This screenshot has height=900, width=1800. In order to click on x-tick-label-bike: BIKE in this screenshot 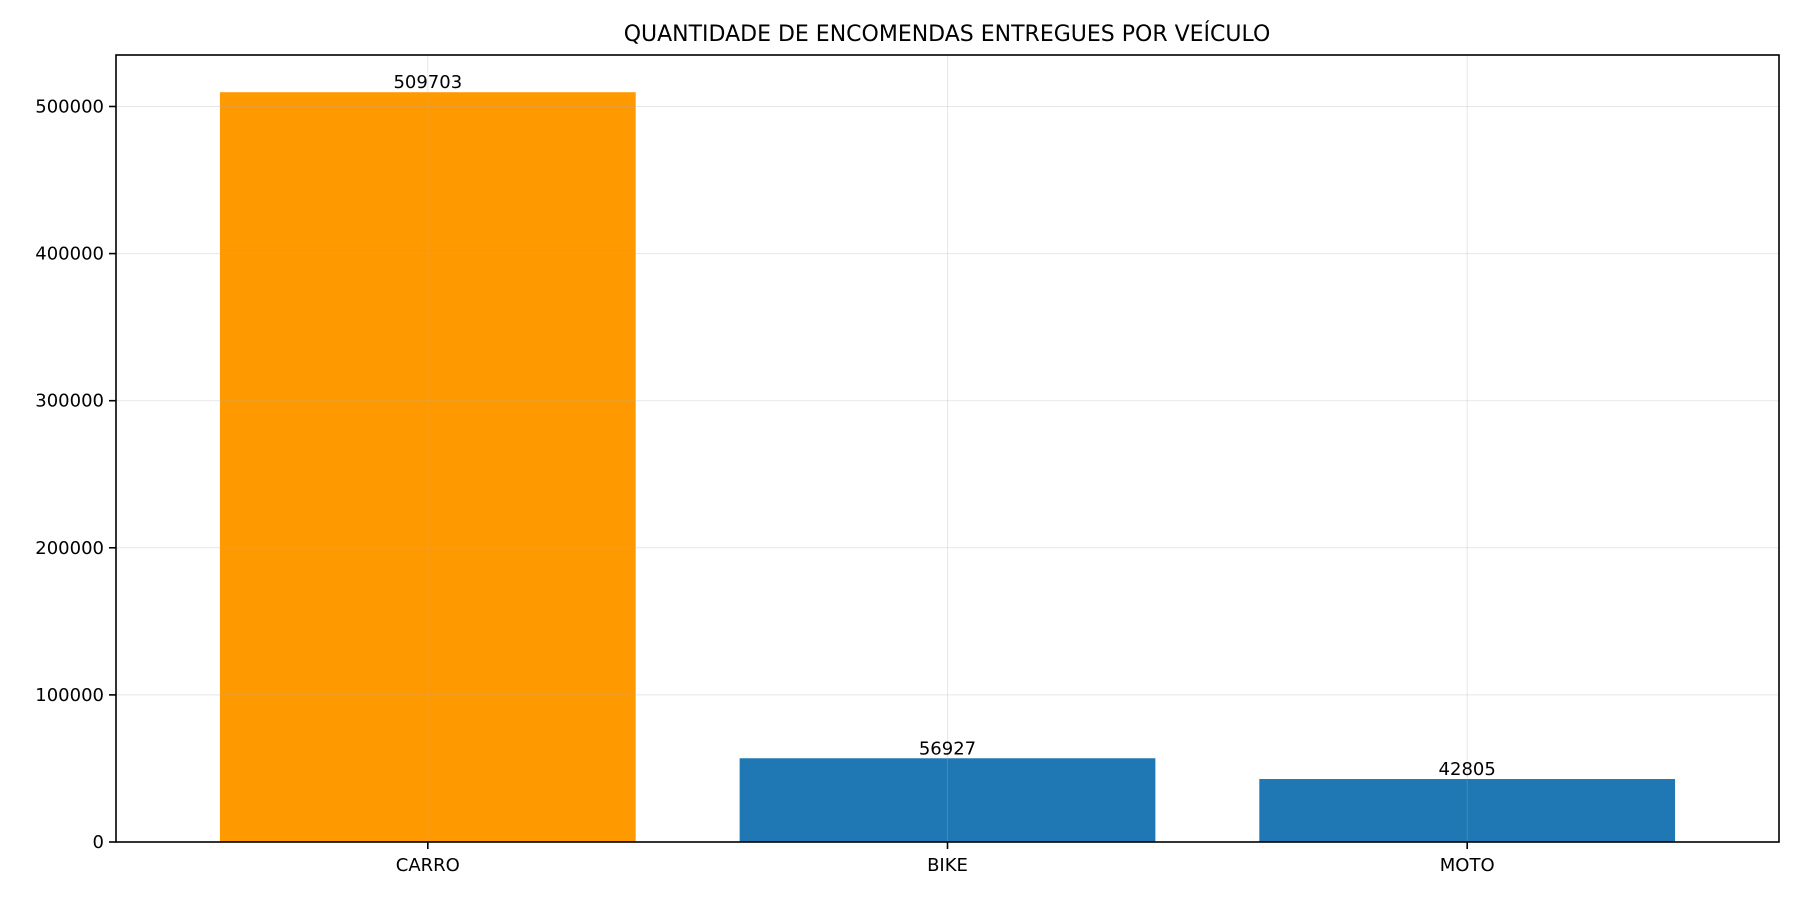, I will do `click(947, 865)`.